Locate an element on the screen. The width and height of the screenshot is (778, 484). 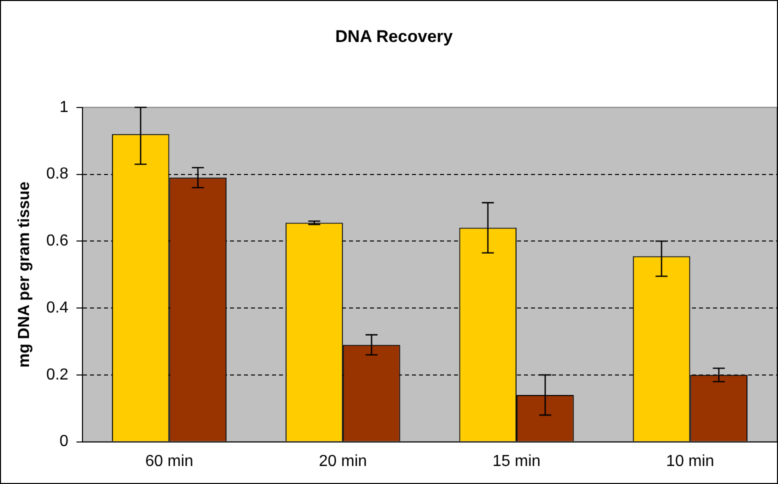
y-axis-title: mg DNA per gram tissue is located at coordinates (25, 274).